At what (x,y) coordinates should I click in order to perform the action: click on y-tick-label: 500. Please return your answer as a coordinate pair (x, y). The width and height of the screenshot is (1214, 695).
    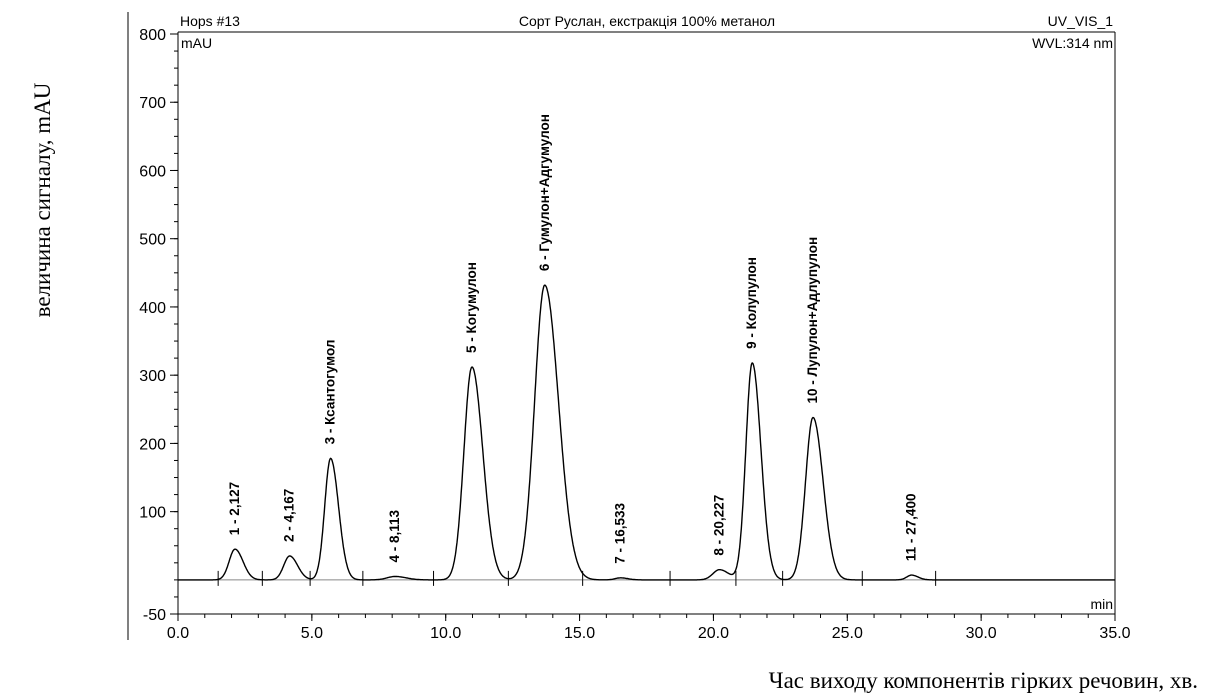
    Looking at the image, I should click on (152, 240).